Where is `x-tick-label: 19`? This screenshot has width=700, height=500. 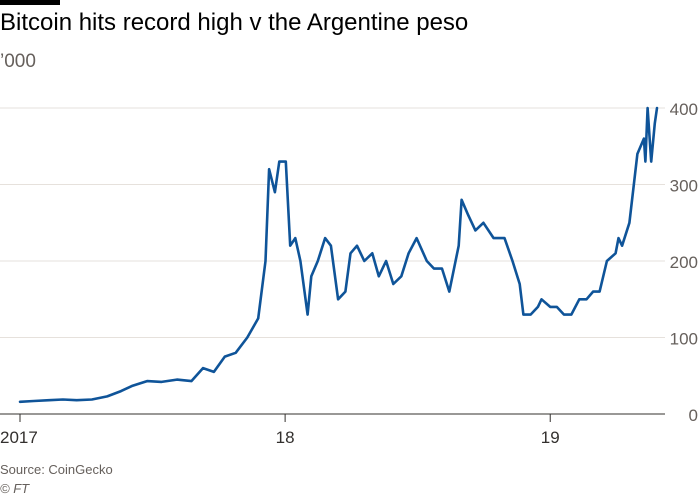
x-tick-label: 19 is located at coordinates (550, 437).